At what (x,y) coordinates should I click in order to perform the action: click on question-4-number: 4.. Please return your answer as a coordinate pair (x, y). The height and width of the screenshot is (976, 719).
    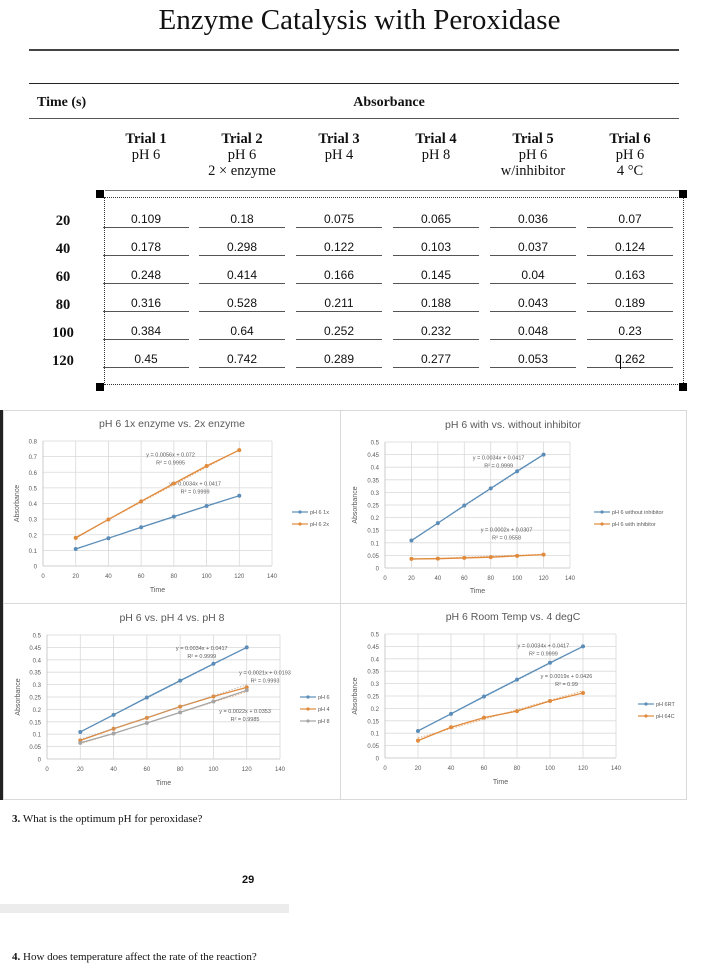
    Looking at the image, I should click on (16, 957).